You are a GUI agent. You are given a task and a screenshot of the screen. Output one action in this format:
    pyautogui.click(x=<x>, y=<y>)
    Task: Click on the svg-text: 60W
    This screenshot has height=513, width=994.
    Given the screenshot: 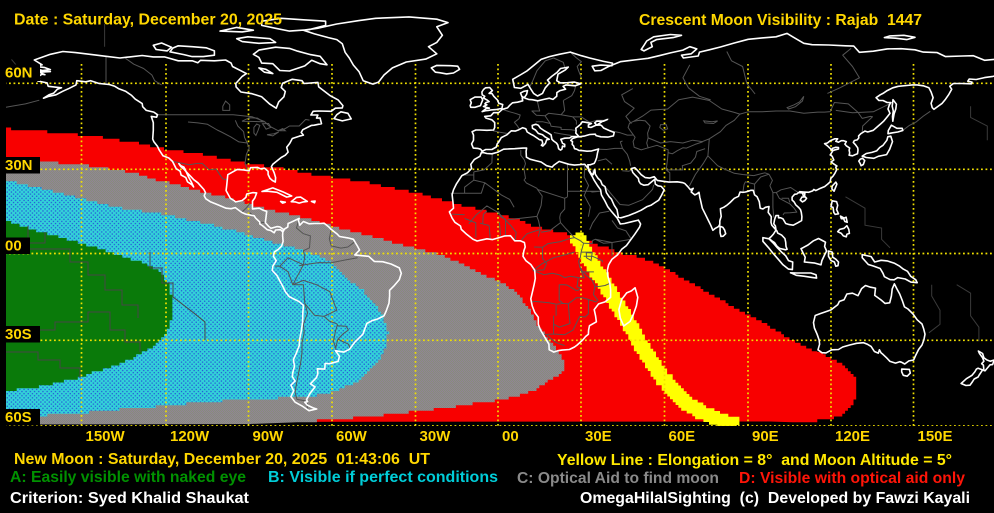 What is the action you would take?
    pyautogui.click(x=352, y=436)
    